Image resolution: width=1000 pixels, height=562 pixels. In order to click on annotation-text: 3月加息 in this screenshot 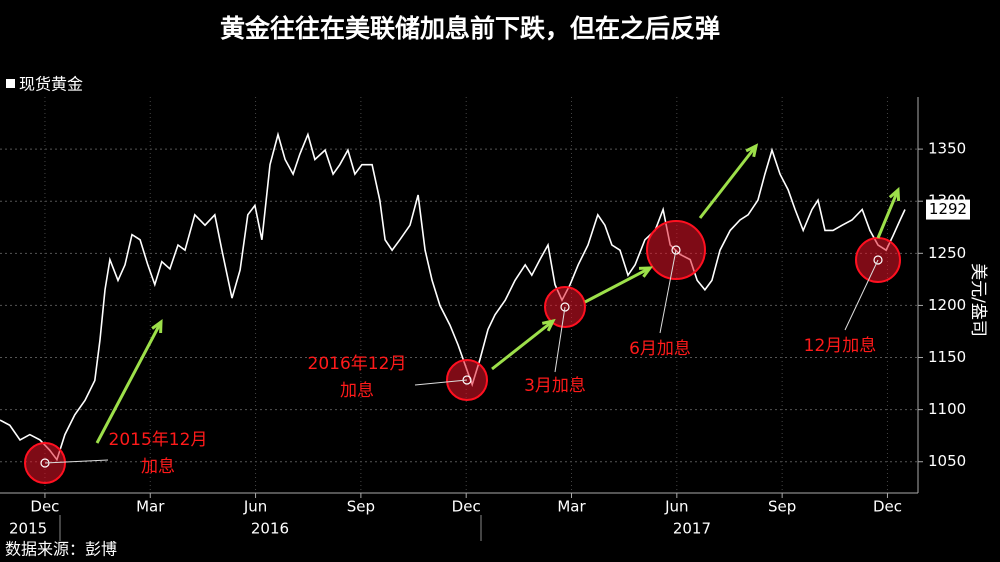, I will do `click(555, 386)`.